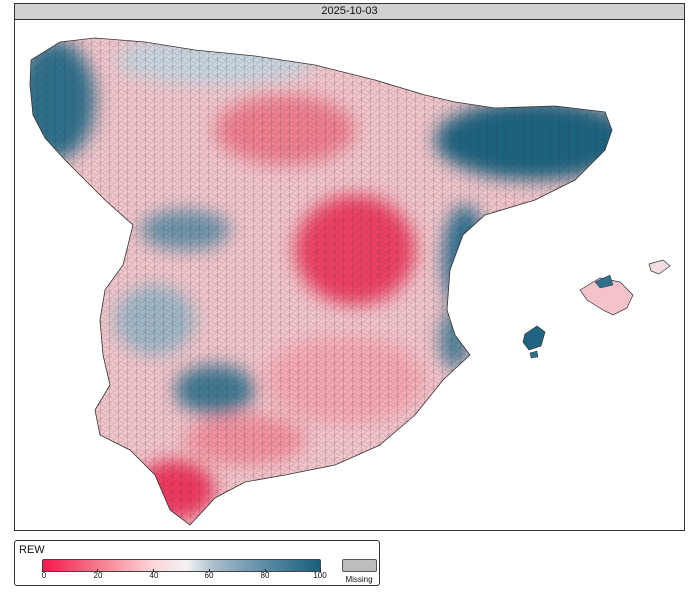 The height and width of the screenshot is (605, 700). I want to click on tick-label: 80, so click(265, 575).